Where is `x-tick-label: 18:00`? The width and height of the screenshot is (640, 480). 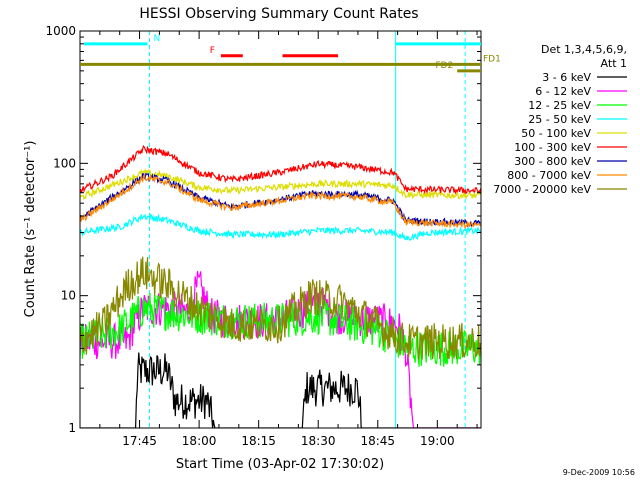
x-tick-label: 18:00 is located at coordinates (199, 441).